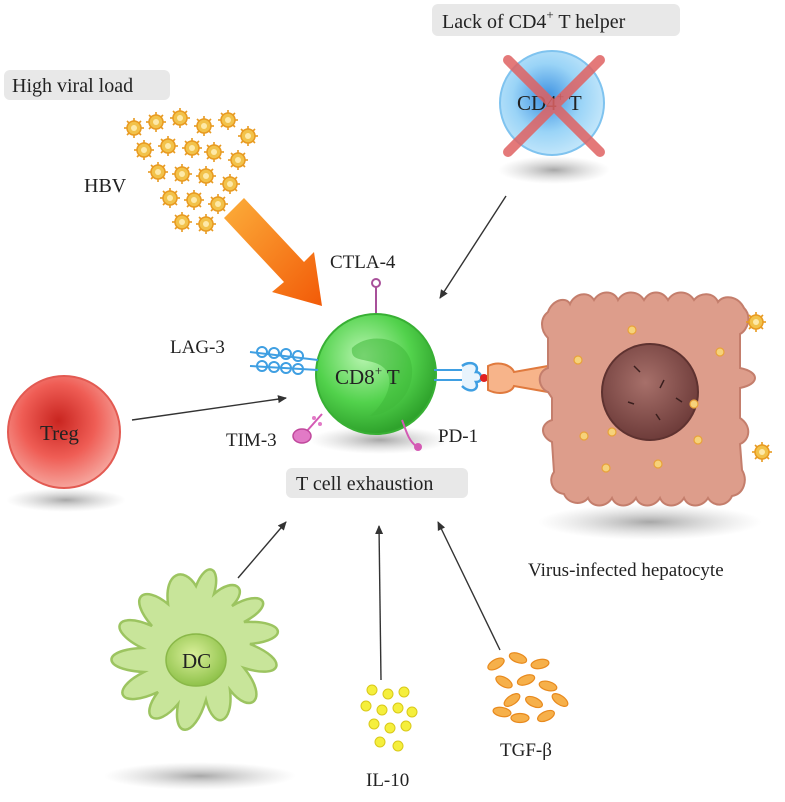 Image resolution: width=785 pixels, height=802 pixels. I want to click on tgf-beta-molecules, so click(528, 688).